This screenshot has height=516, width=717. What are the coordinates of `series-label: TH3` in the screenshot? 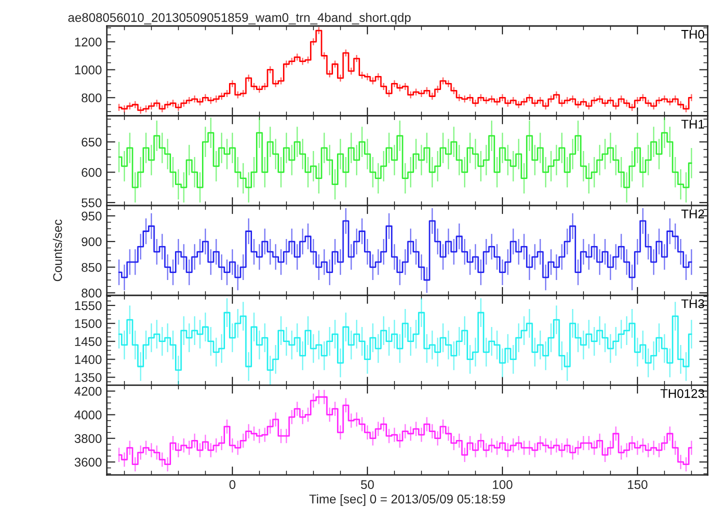 It's located at (692, 303).